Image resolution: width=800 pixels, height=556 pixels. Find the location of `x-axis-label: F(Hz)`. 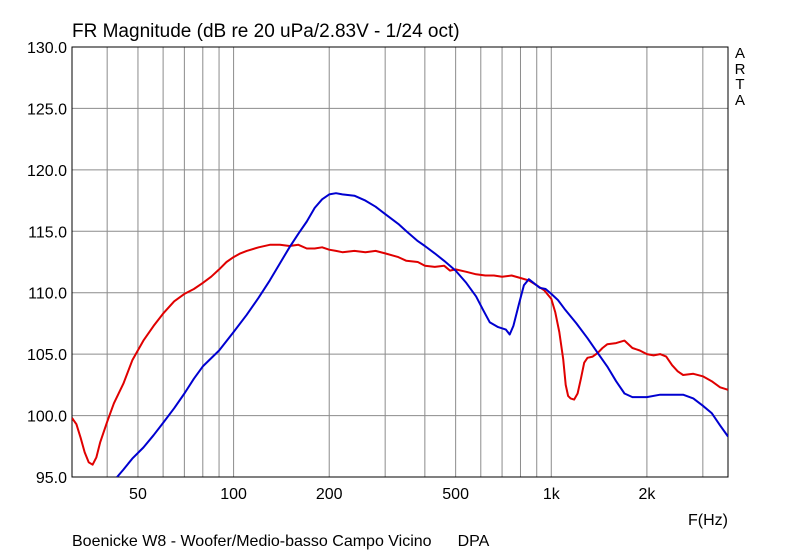

x-axis-label: F(Hz) is located at coordinates (708, 520).